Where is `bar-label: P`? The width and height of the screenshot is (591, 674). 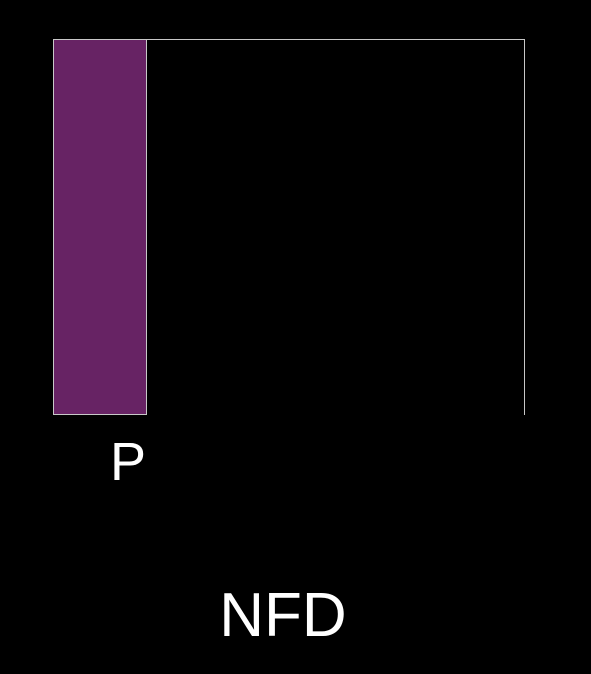 bar-label: P is located at coordinates (128, 462).